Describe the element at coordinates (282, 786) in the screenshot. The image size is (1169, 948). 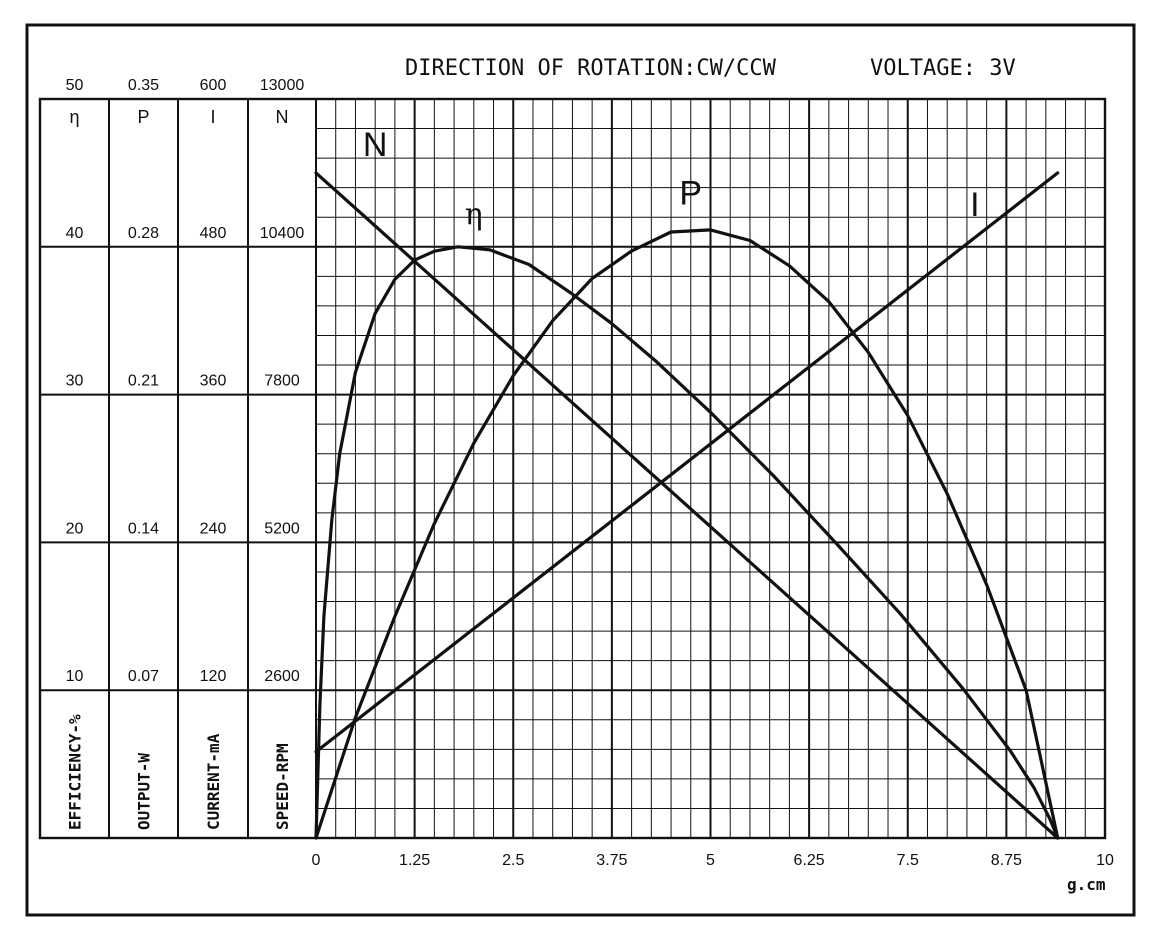
I see `axis-unit-N: SPEED-RPM` at that location.